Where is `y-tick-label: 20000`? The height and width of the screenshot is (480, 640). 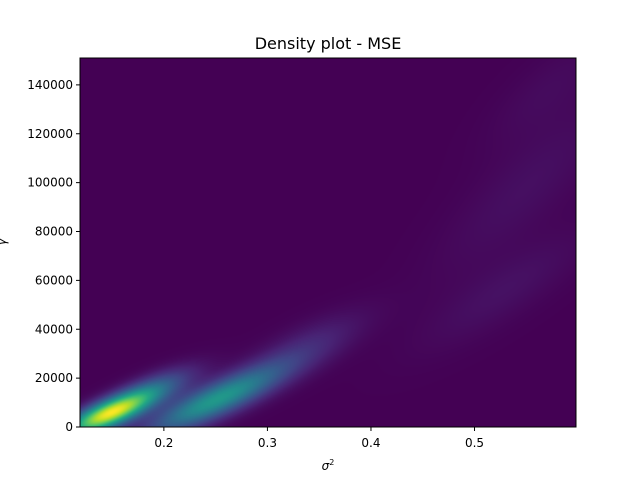 y-tick-label: 20000 is located at coordinates (54, 378).